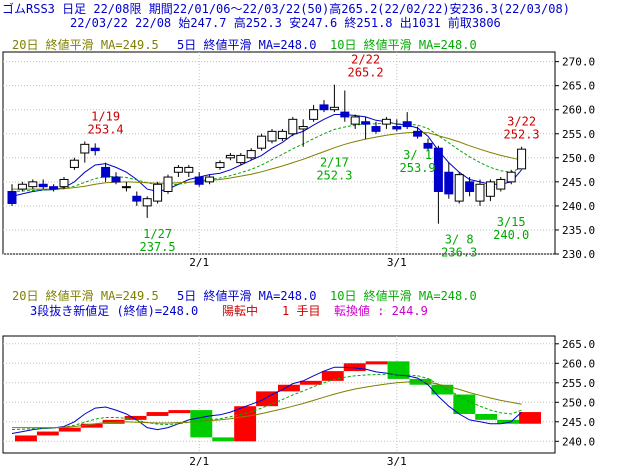 The width and height of the screenshot is (624, 475). Describe the element at coordinates (578, 402) in the screenshot. I see `lower-y-tick-label: 250.0` at that location.